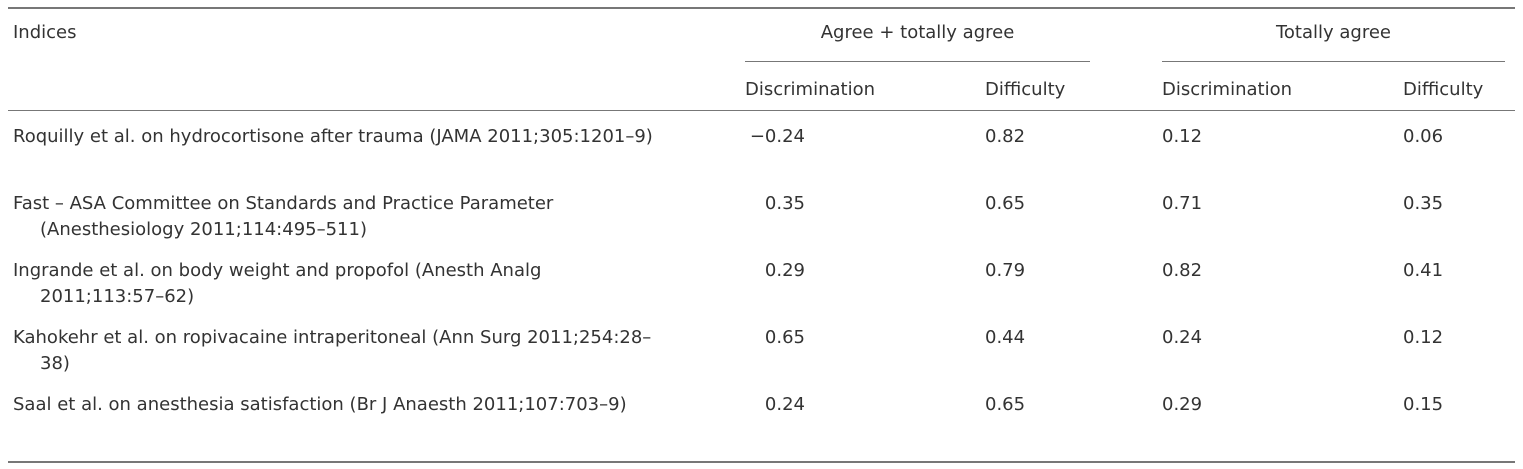  What do you see at coordinates (777, 136) in the screenshot?
I see `cell-value: −0.24` at bounding box center [777, 136].